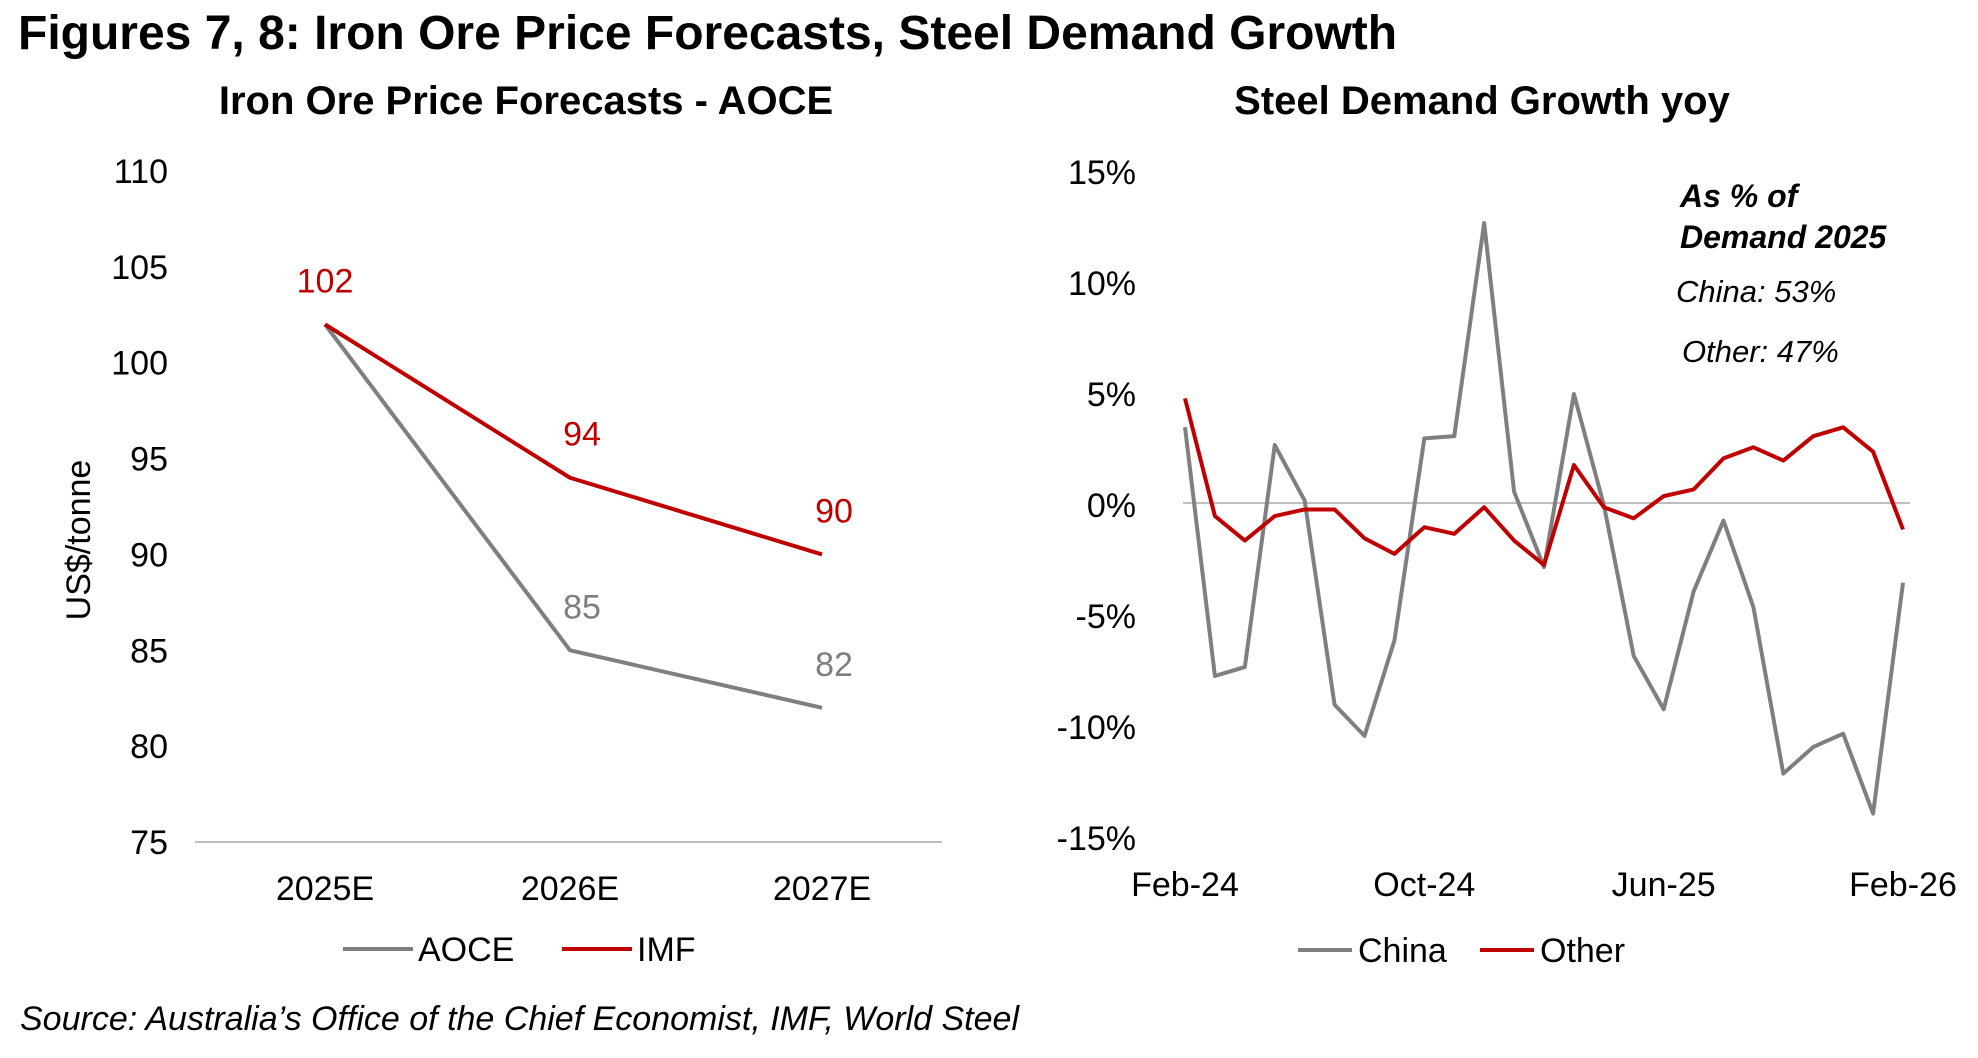 This screenshot has height=1058, width=1978. I want to click on left-data-labels: 85 82 102 94 90, so click(575, 472).